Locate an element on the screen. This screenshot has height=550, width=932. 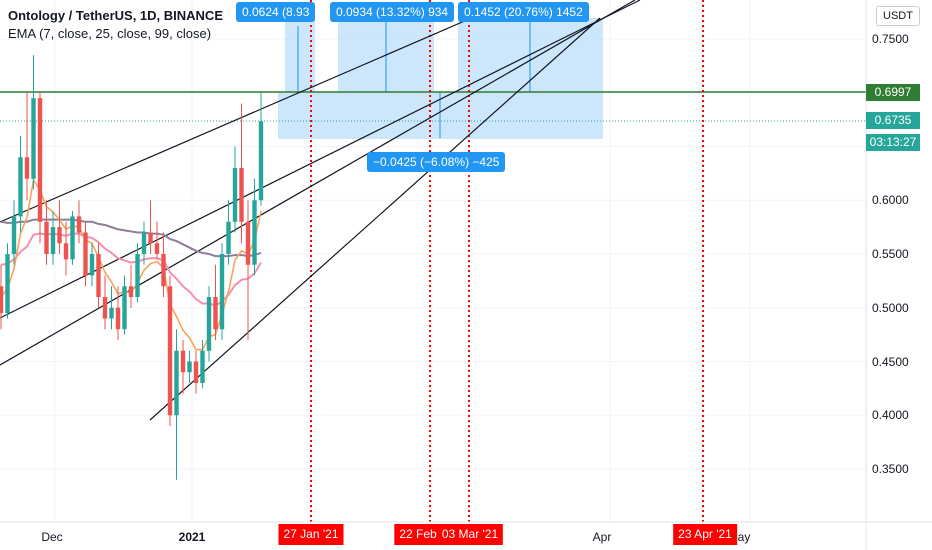
ema99-line is located at coordinates (131, 238).